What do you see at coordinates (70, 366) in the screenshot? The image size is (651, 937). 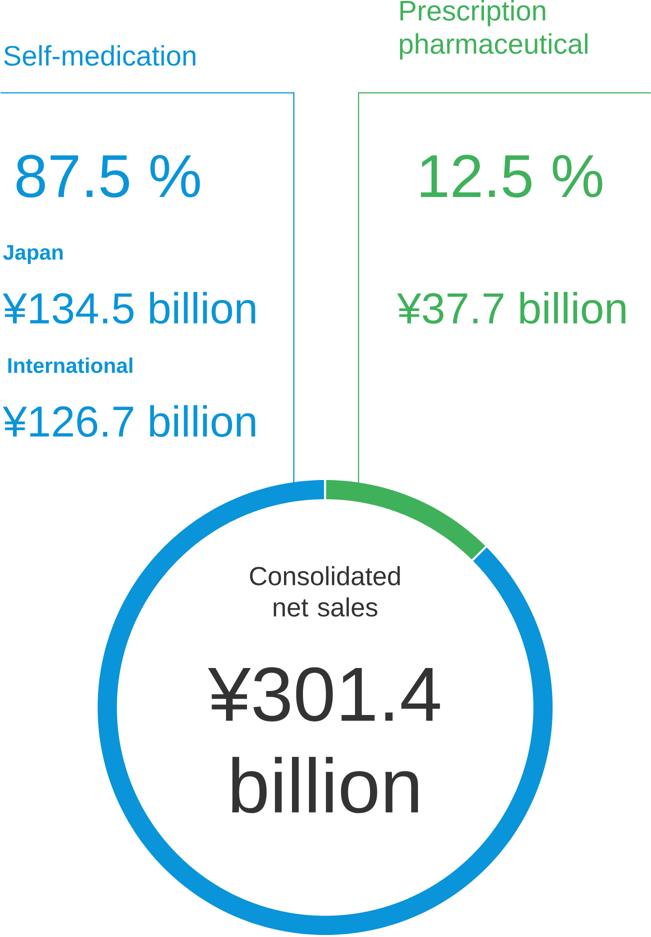 I see `text: International` at bounding box center [70, 366].